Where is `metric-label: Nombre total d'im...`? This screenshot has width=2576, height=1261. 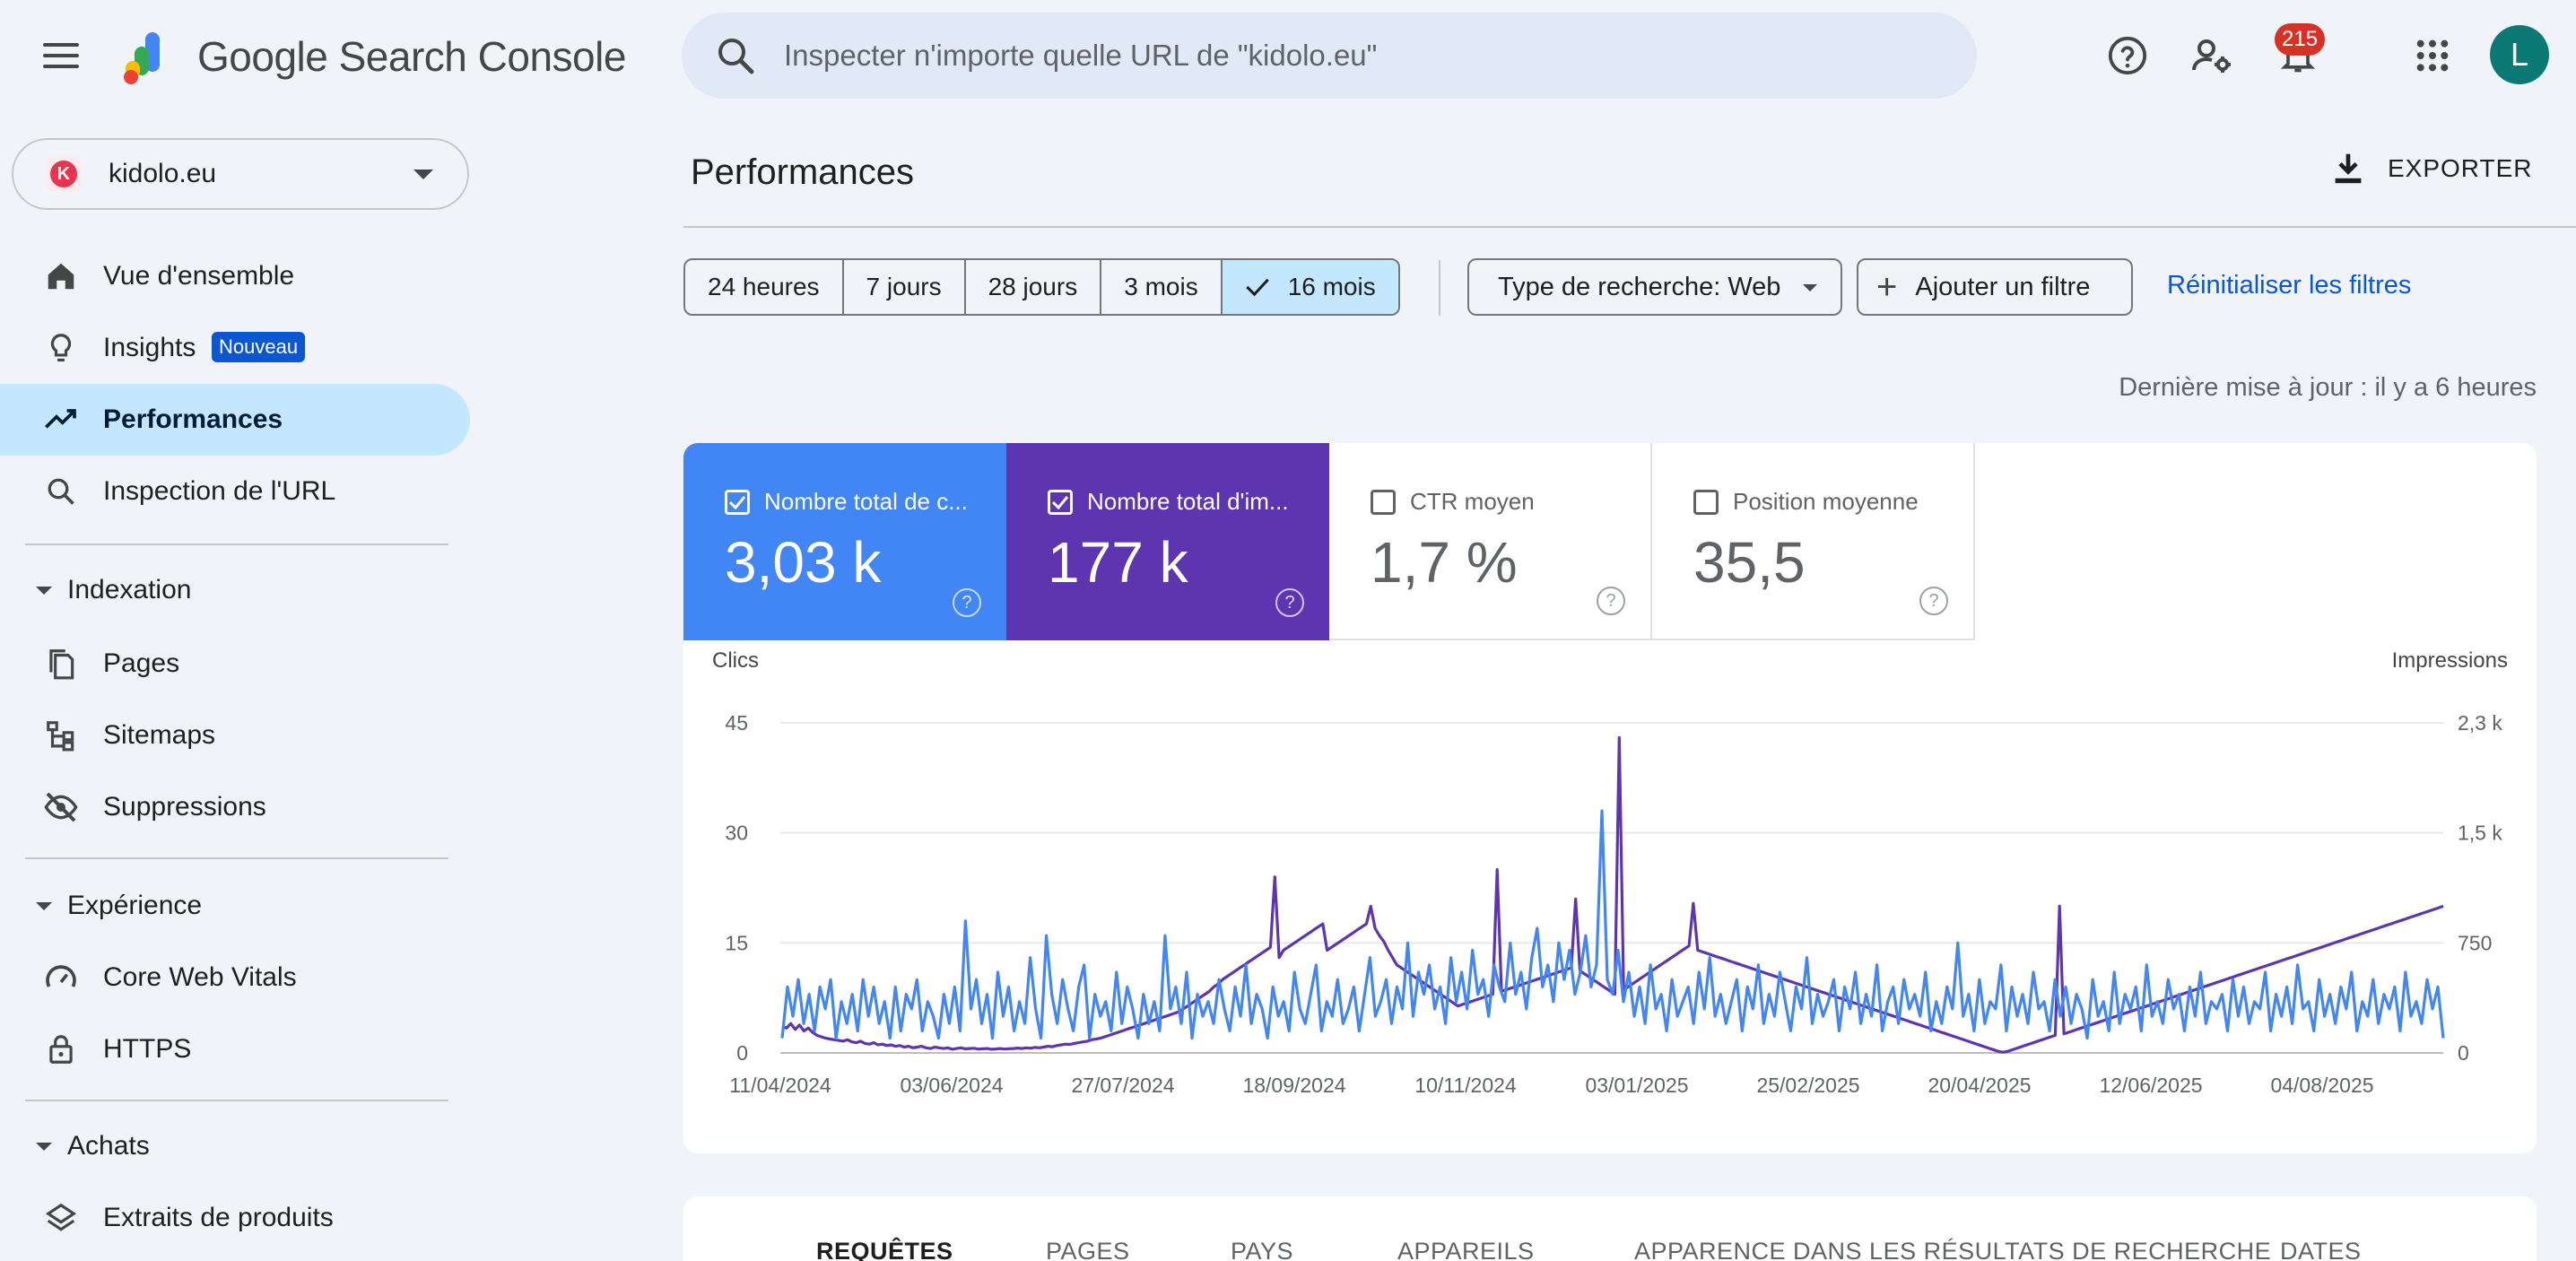
metric-label: Nombre total d'im... is located at coordinates (1188, 501).